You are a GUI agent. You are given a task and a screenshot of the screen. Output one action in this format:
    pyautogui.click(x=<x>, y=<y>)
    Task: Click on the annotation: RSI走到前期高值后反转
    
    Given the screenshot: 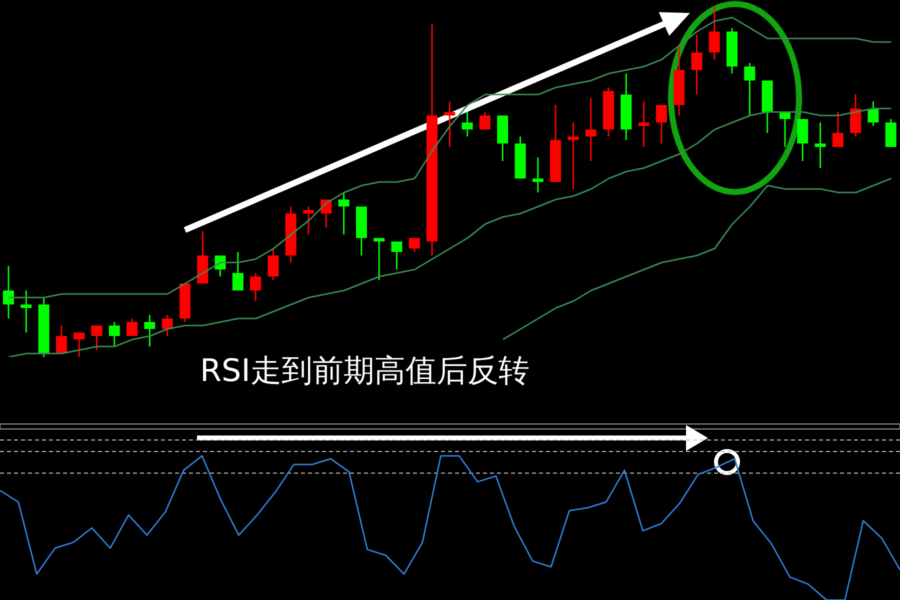 What is the action you would take?
    pyautogui.click(x=365, y=371)
    